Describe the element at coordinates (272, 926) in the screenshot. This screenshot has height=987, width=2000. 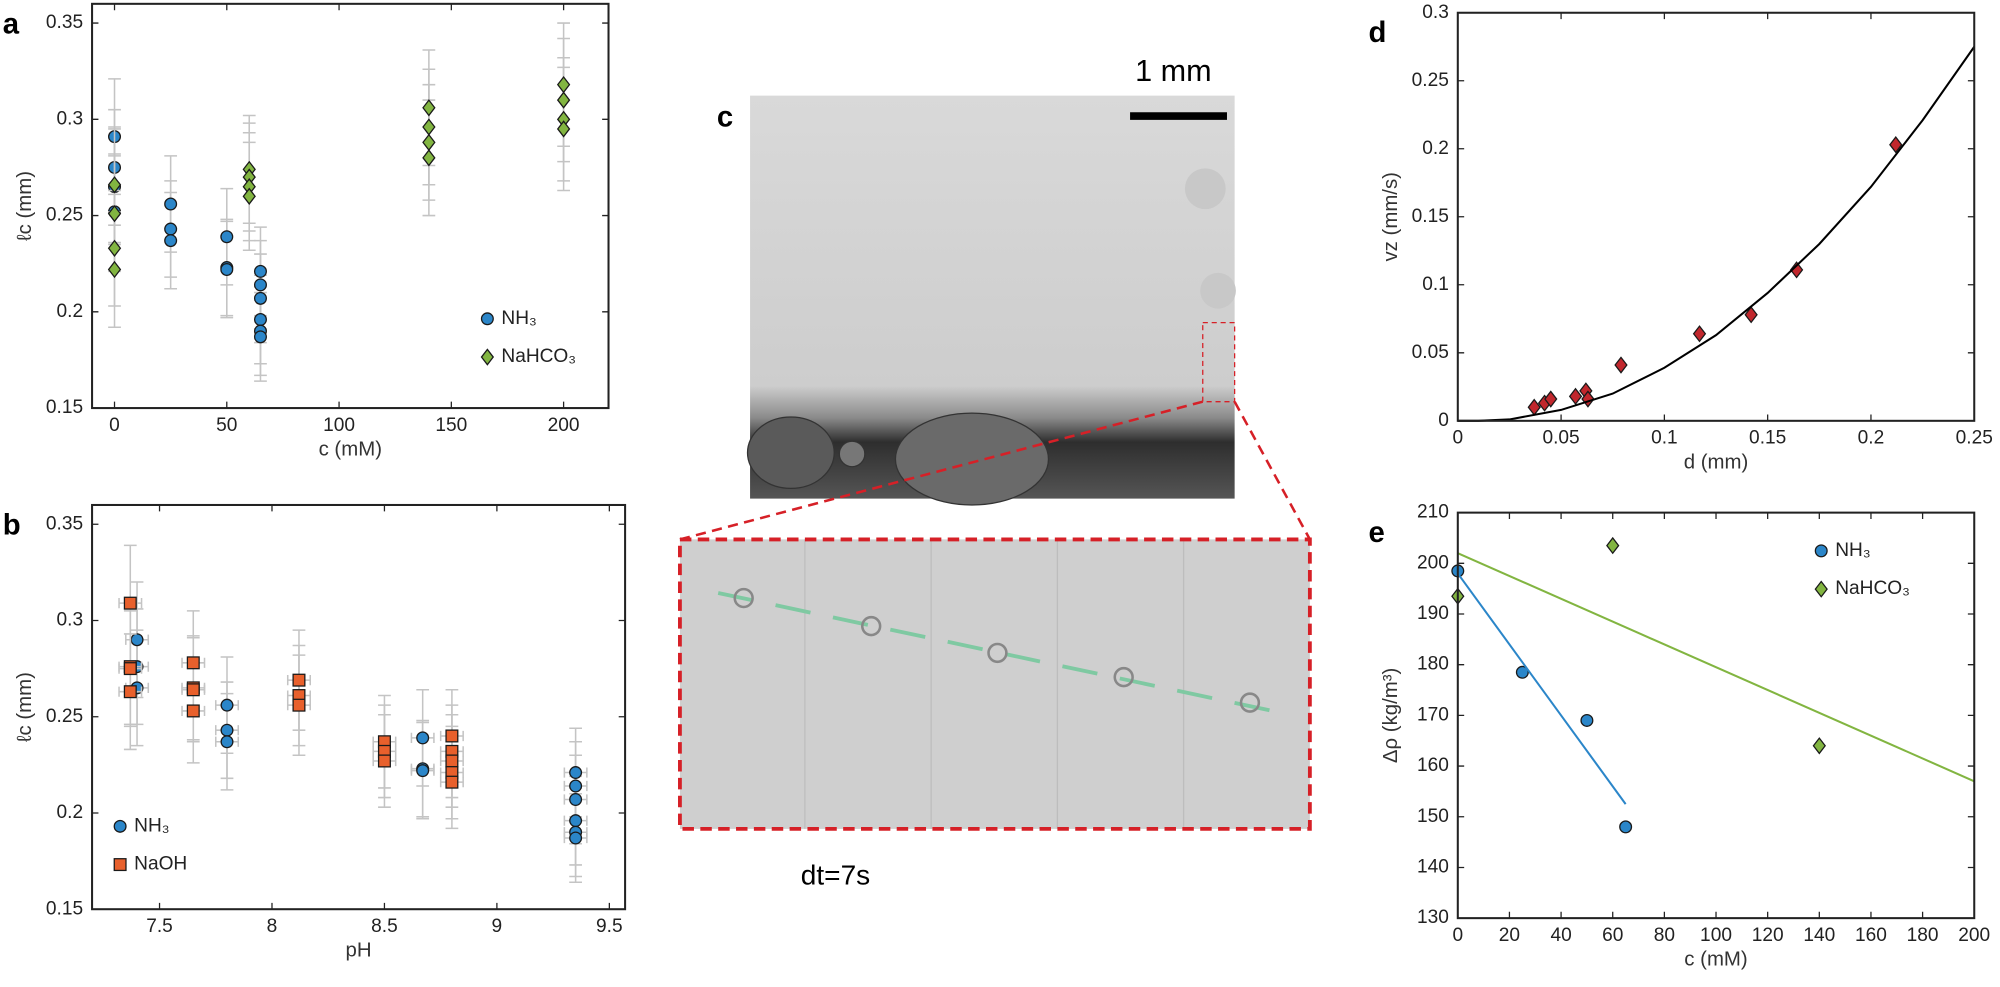
I see `x-tick-label: 8` at that location.